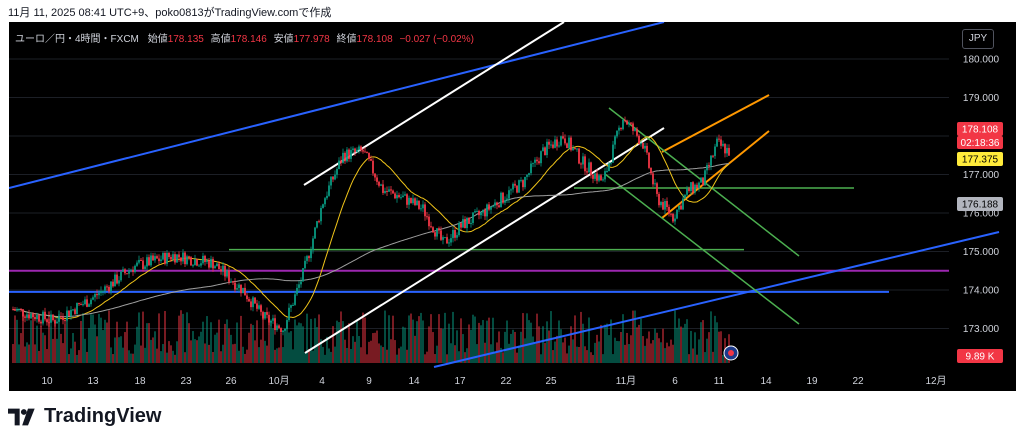 This screenshot has width=1024, height=441. I want to click on time-axis-label: 10, so click(47, 381).